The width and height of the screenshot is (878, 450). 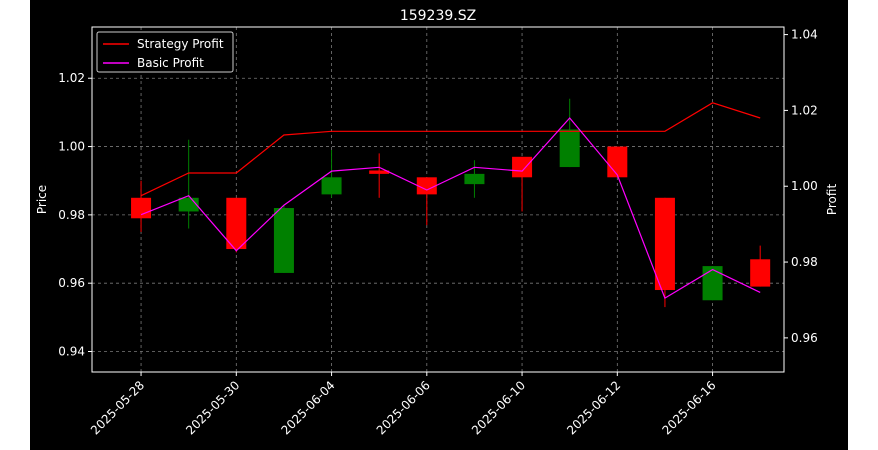 I want to click on x-tick-label: 2025-06-04, so click(x=307, y=407).